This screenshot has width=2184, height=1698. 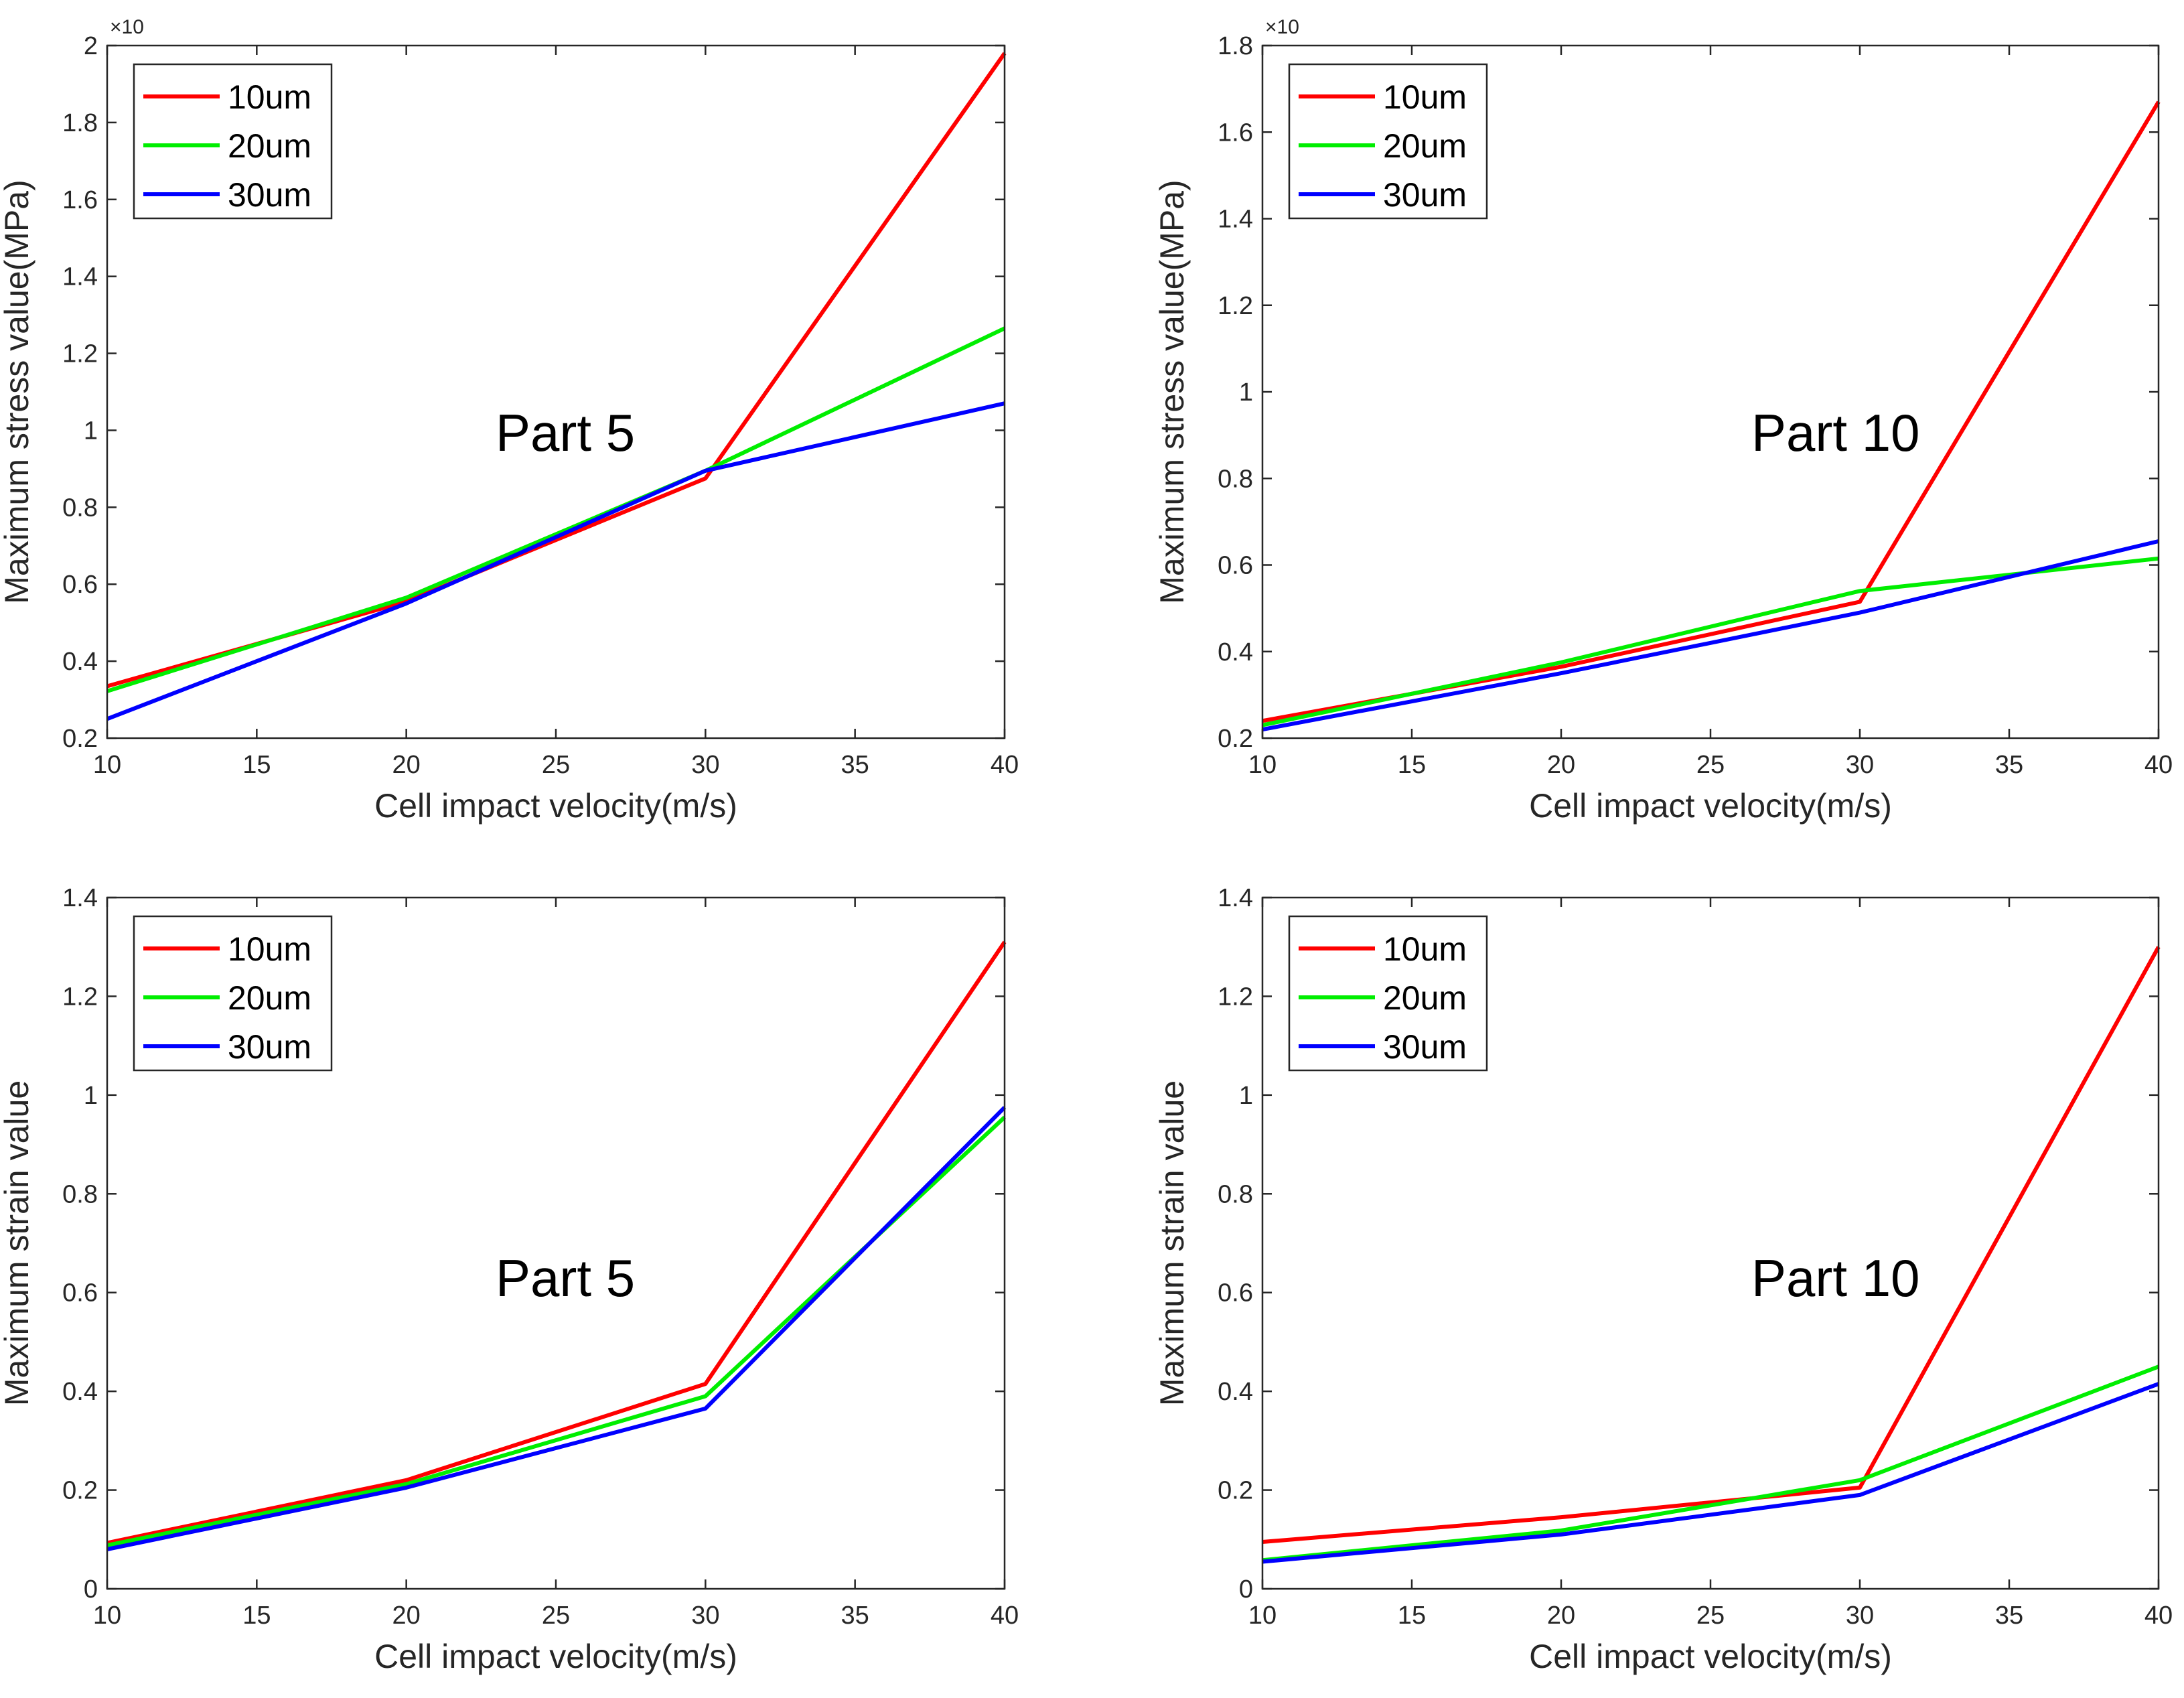 I want to click on y-tick-label: 2, so click(x=91, y=46).